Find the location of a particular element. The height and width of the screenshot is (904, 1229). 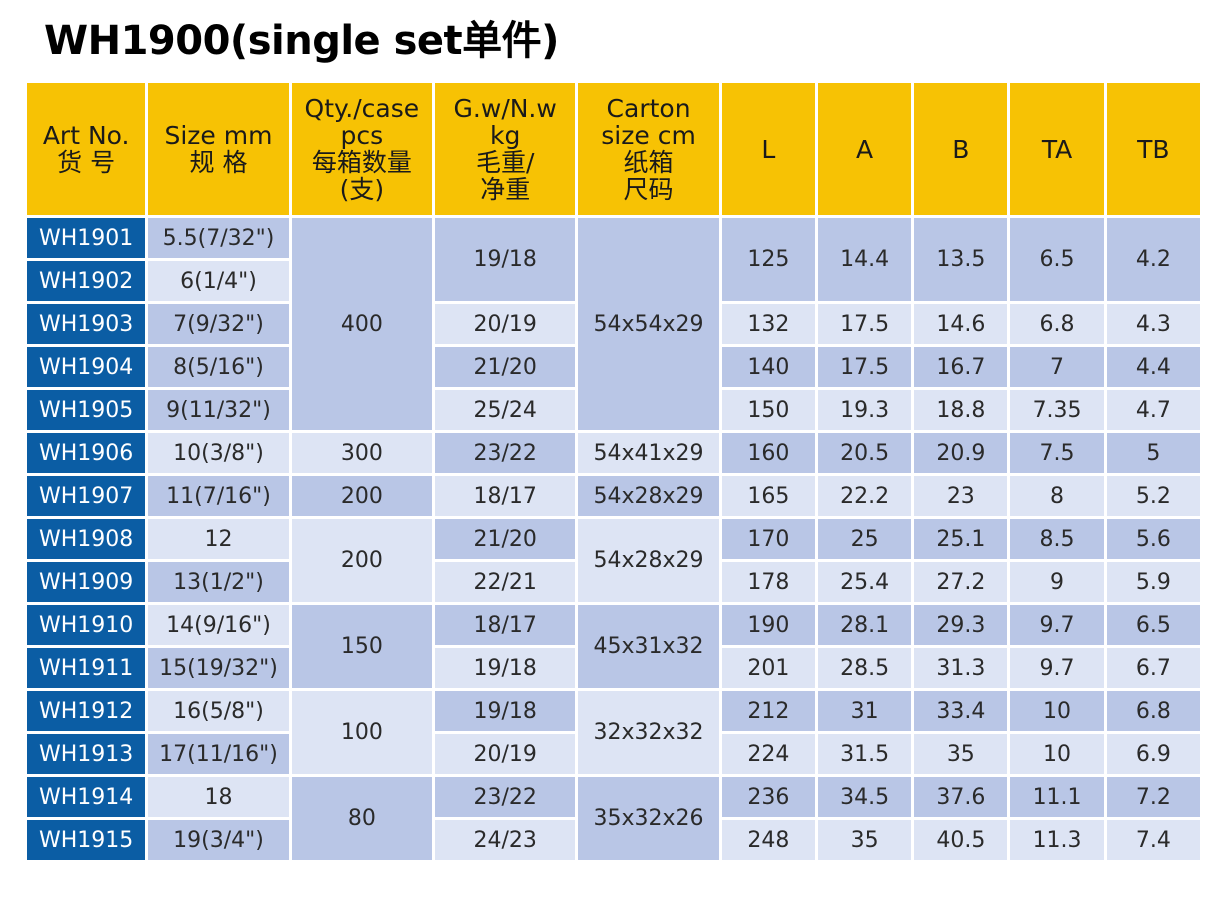

dim-l-cell: 248 is located at coordinates (768, 840).